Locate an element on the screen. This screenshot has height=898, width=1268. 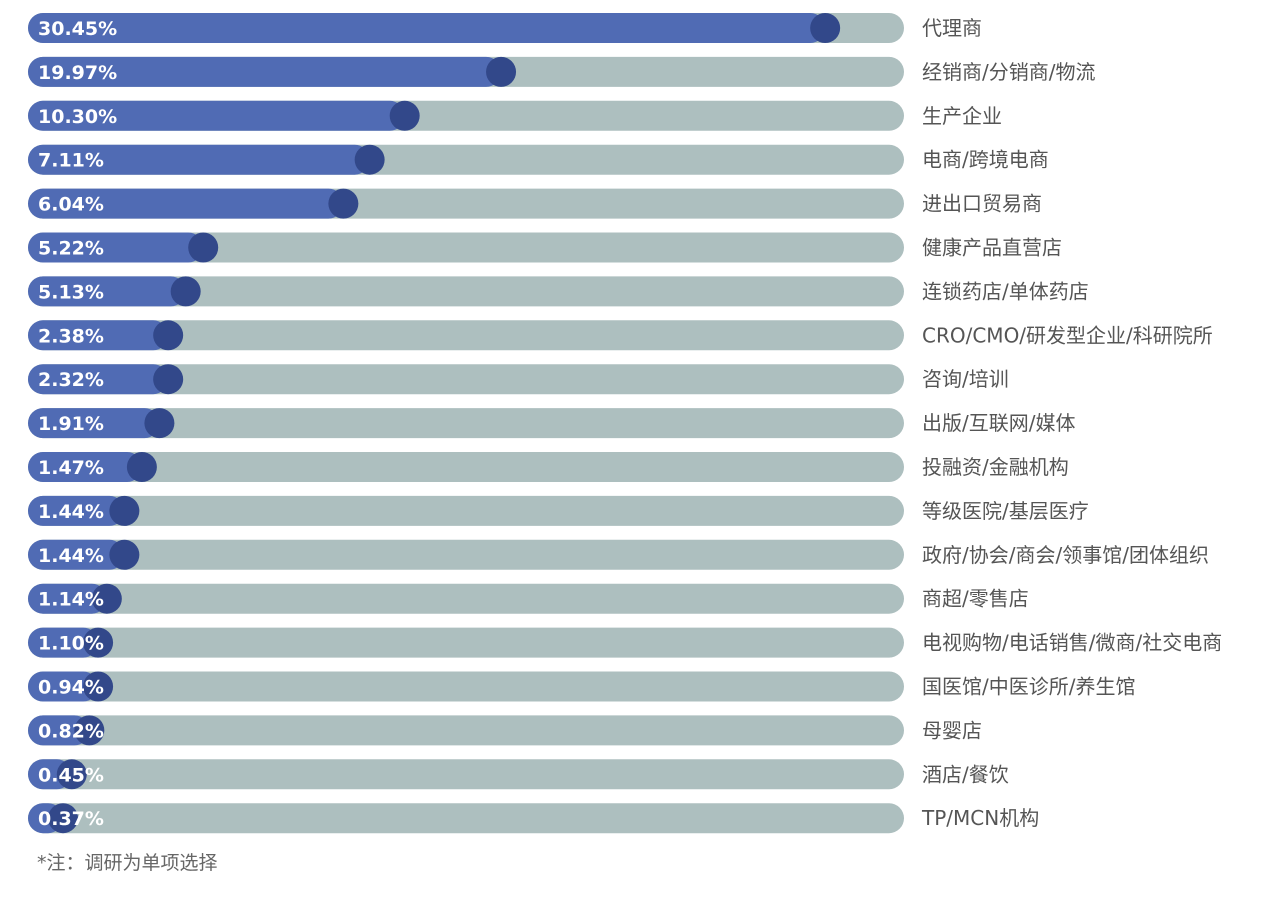
value-label: 1.10% is located at coordinates (71, 644).